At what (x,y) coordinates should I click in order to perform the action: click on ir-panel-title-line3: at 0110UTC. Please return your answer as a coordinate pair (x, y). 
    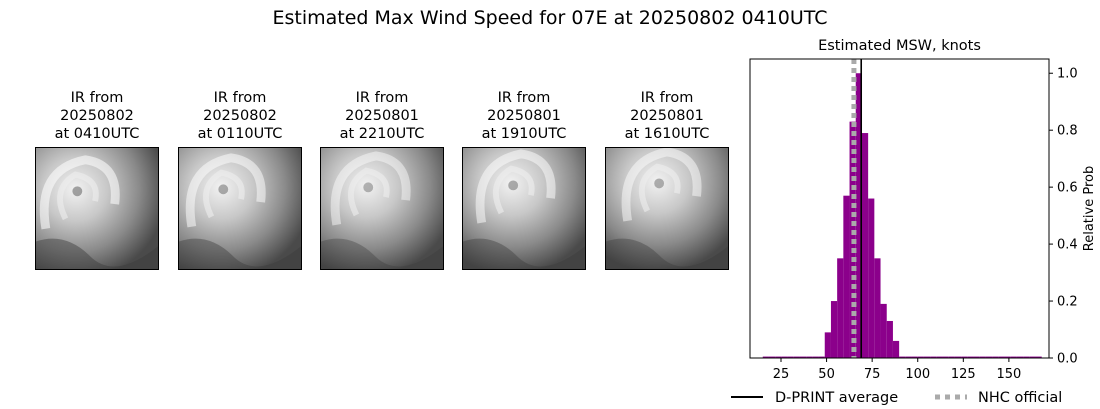
    Looking at the image, I should click on (240, 134).